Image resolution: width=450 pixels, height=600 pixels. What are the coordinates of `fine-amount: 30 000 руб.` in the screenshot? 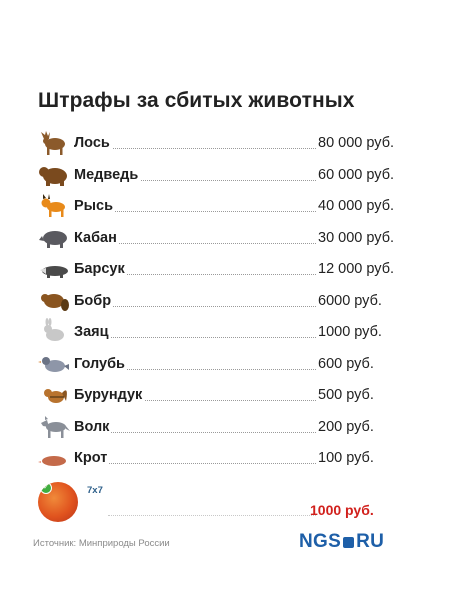 It's located at (356, 237).